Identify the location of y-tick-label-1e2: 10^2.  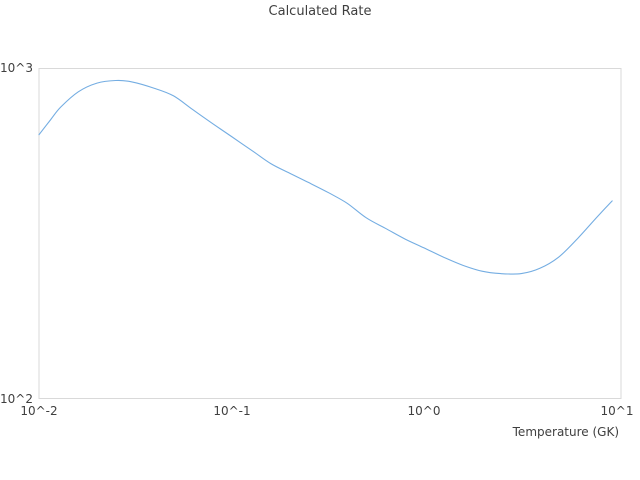
(16, 399).